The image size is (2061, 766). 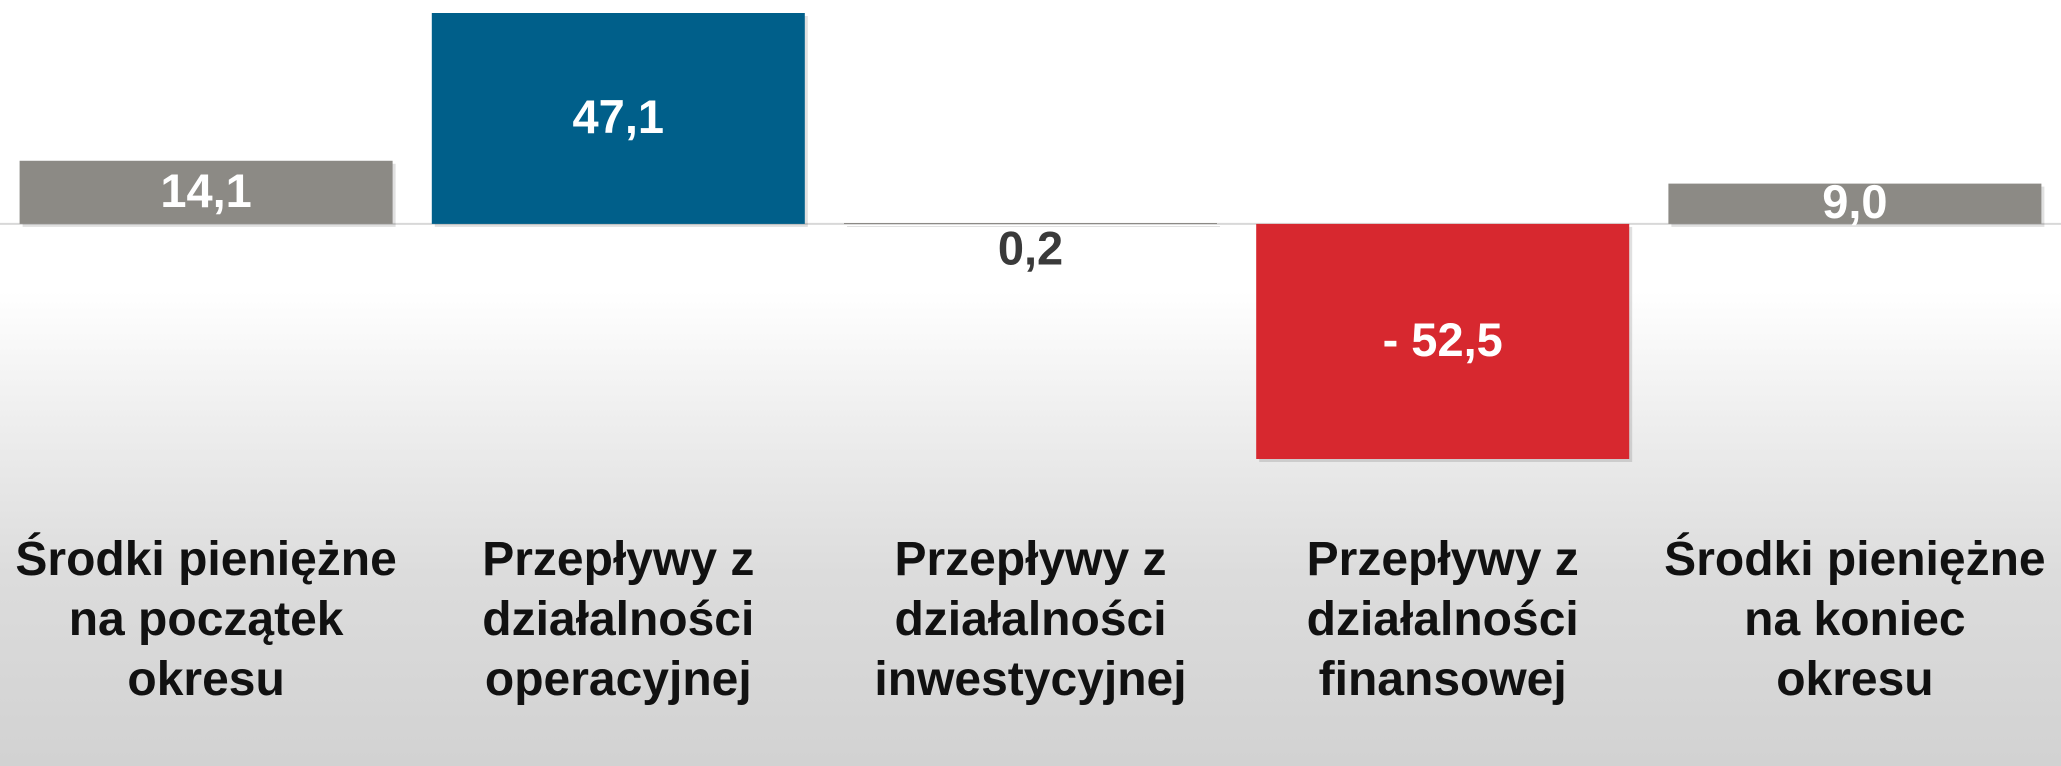 I want to click on category-label: Przepływy z działalności finansowej, so click(x=1442, y=619).